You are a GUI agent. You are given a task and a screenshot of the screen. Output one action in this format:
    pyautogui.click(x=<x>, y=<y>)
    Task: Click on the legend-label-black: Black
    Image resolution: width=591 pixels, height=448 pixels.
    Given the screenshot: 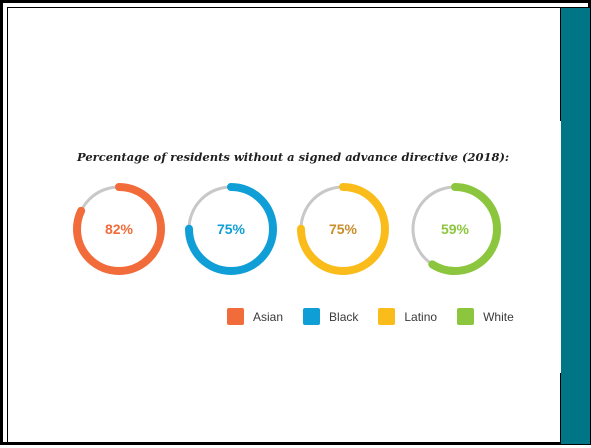 What is the action you would take?
    pyautogui.click(x=344, y=316)
    